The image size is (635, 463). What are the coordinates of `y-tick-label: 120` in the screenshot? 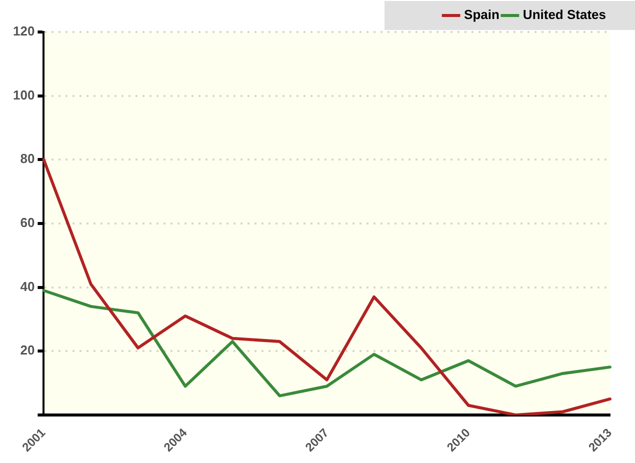 It's located at (23, 31).